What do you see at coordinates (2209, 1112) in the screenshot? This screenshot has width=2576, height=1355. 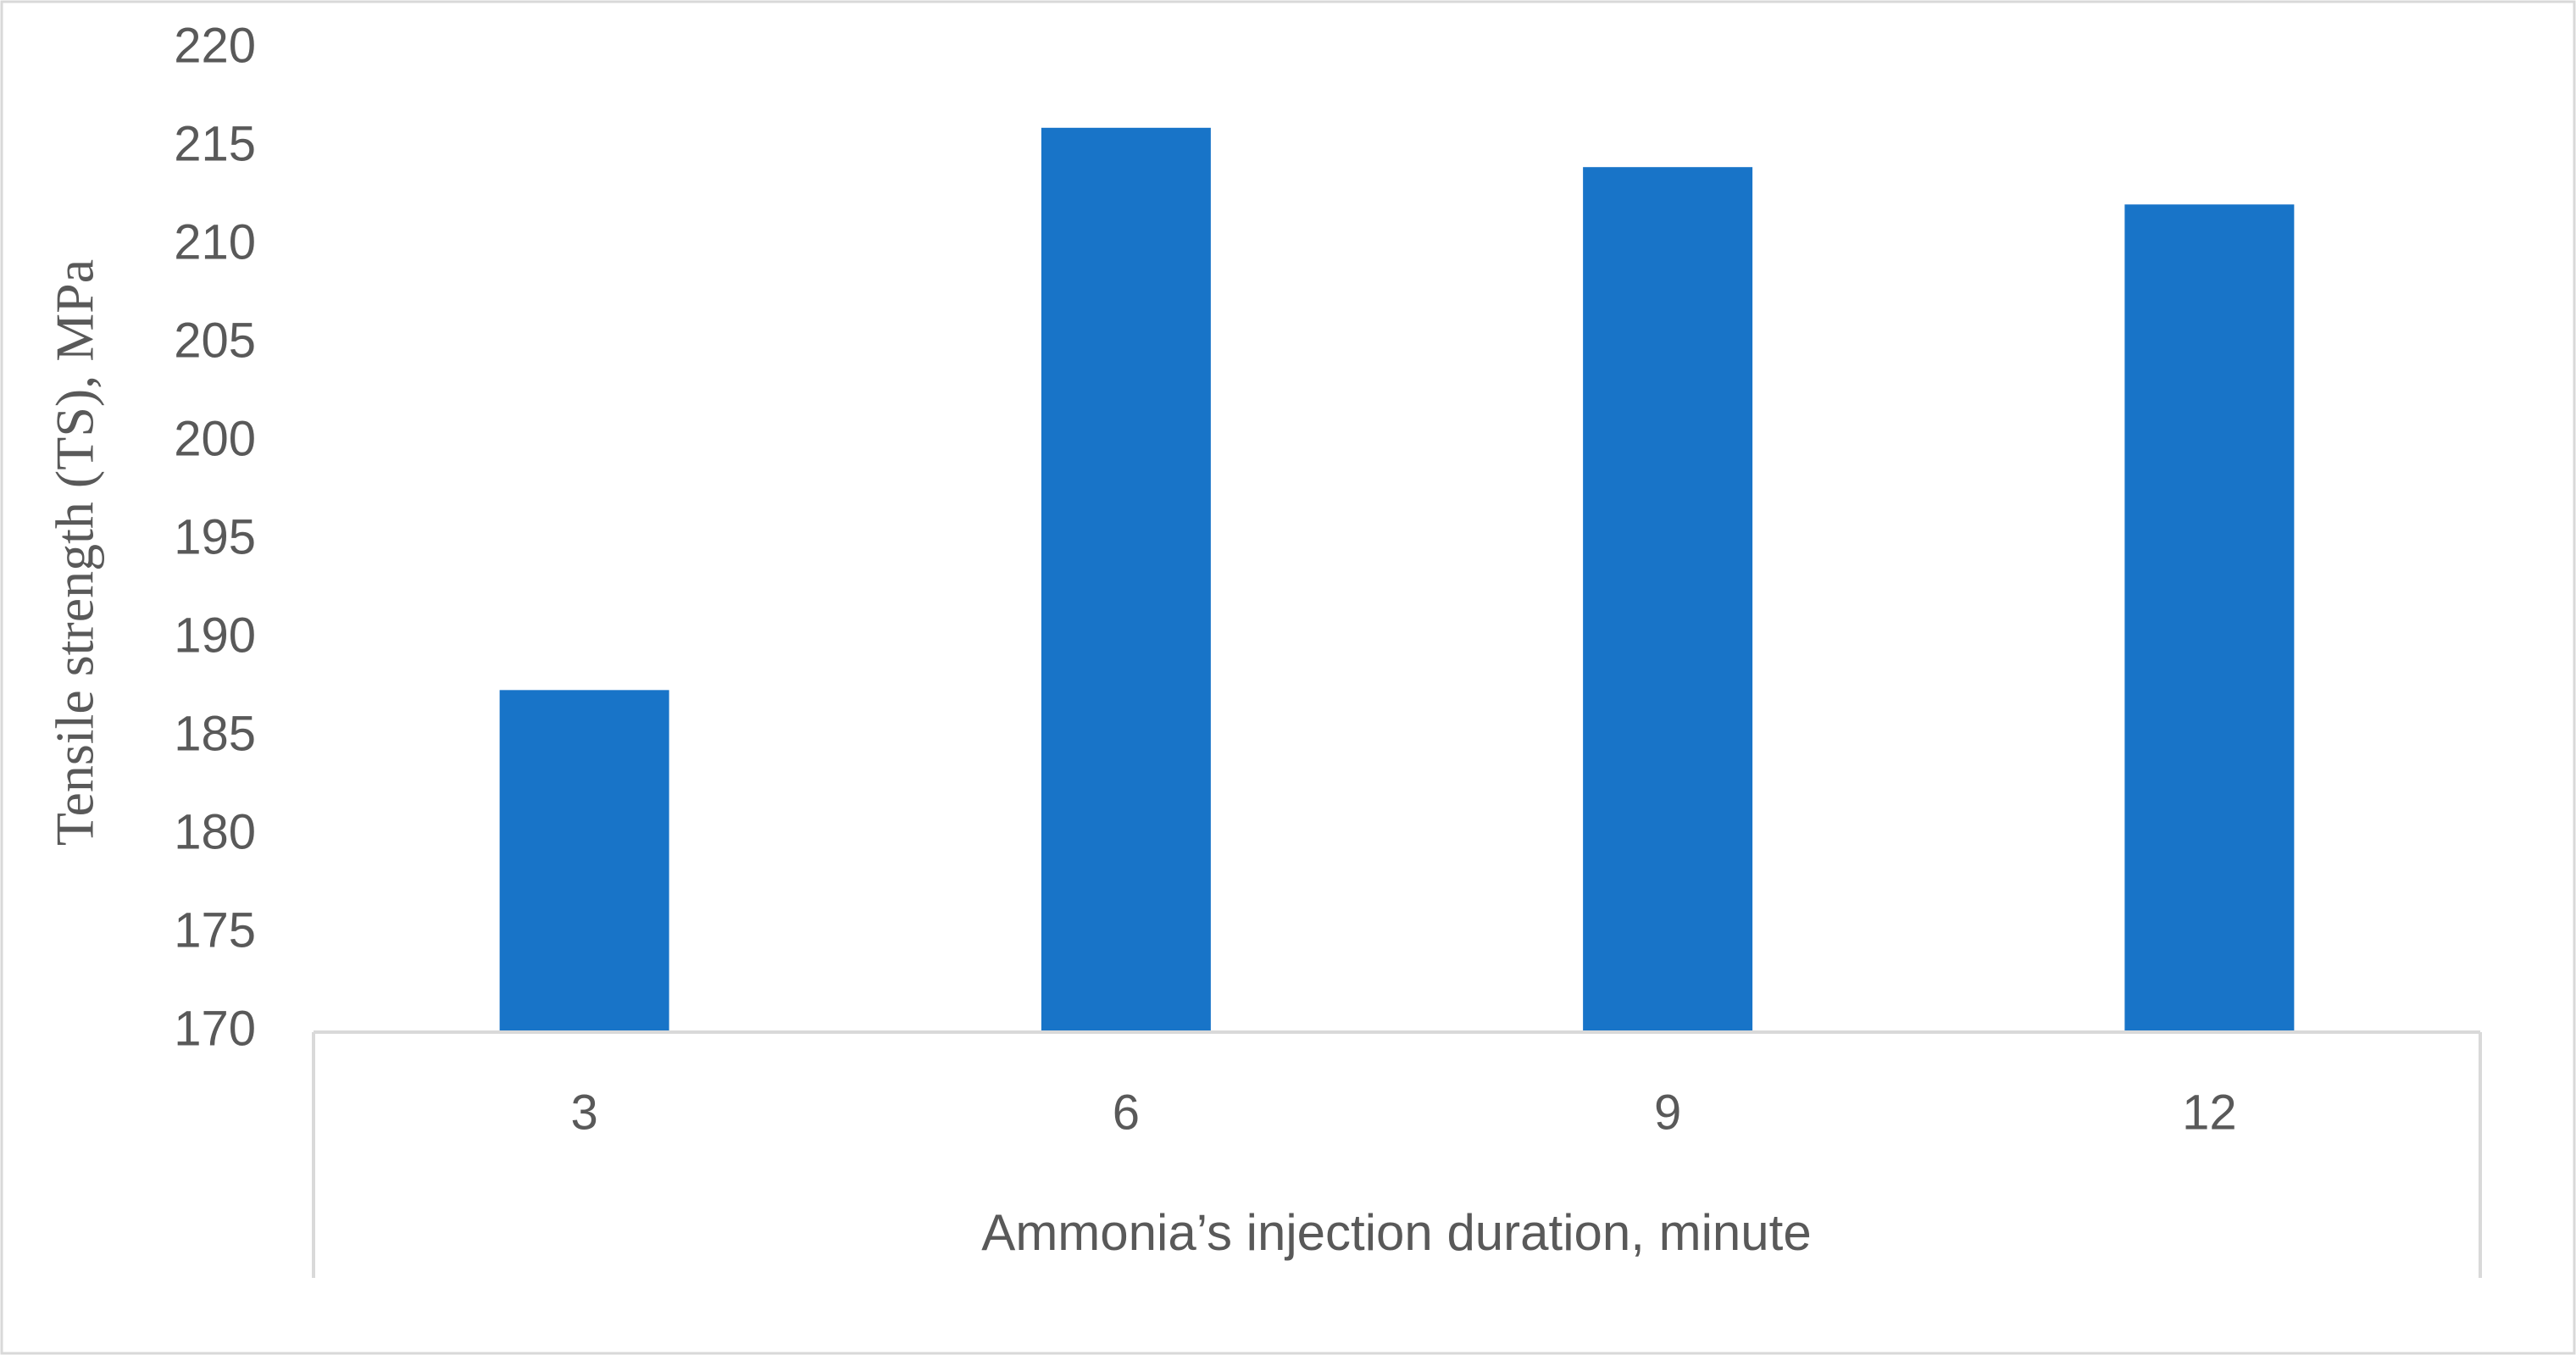 I see `x-tick-label: 12` at bounding box center [2209, 1112].